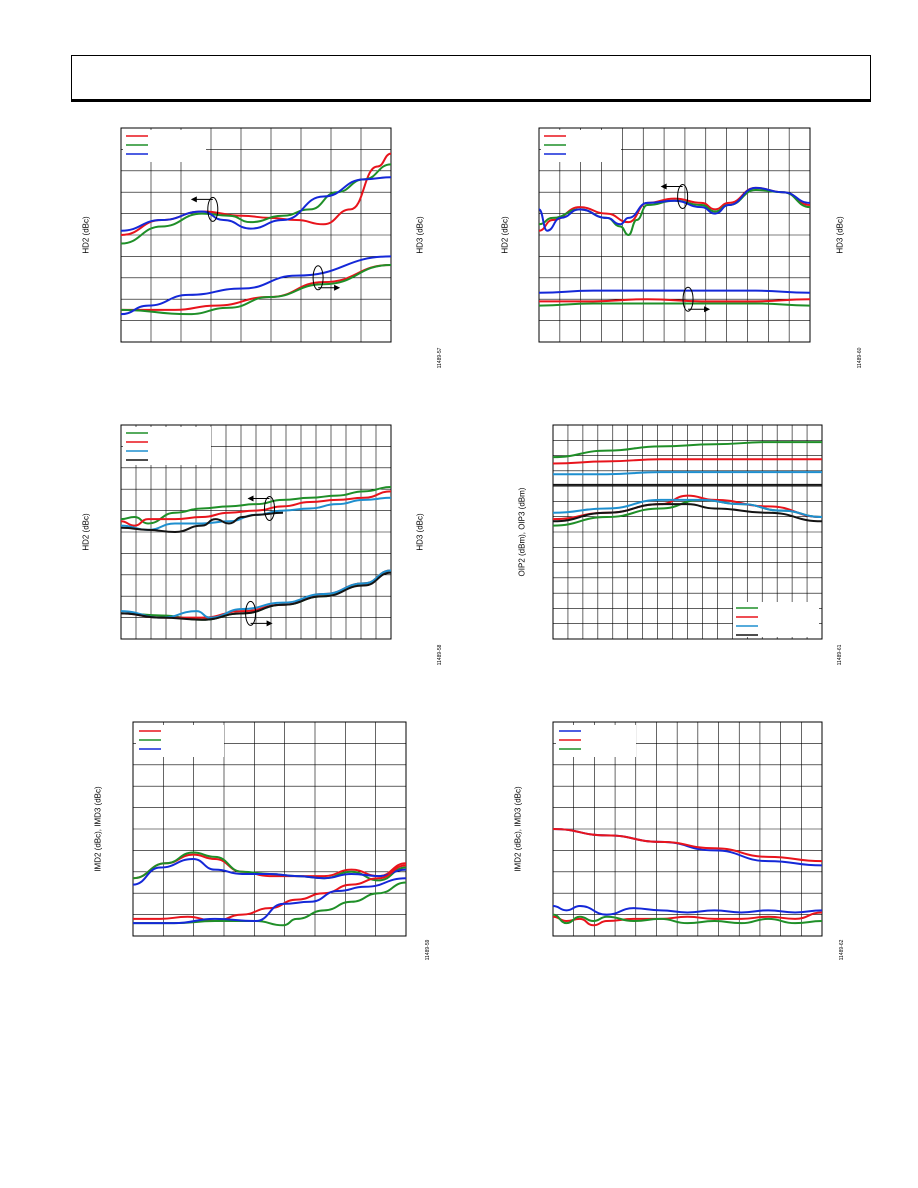  I want to click on y-axis-label: OIP2 (dBm), OIP3 (dBm), so click(522, 532).